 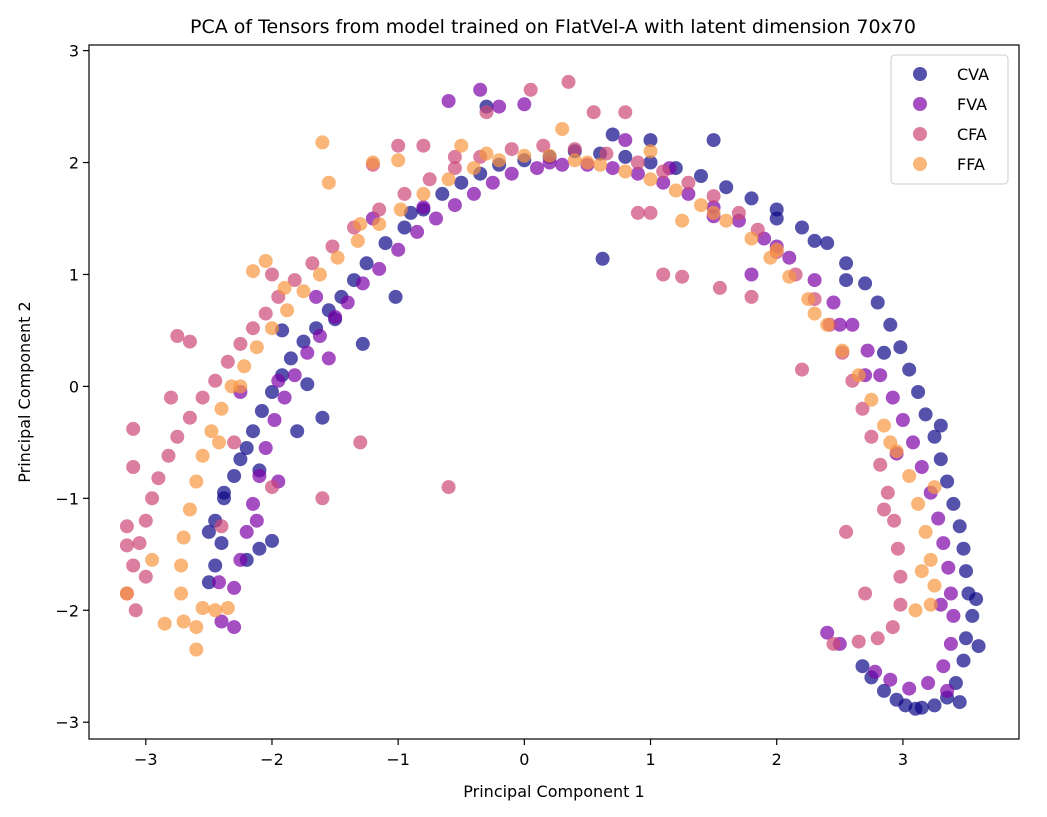 I want to click on x-tick-label: −3, so click(x=146, y=759).